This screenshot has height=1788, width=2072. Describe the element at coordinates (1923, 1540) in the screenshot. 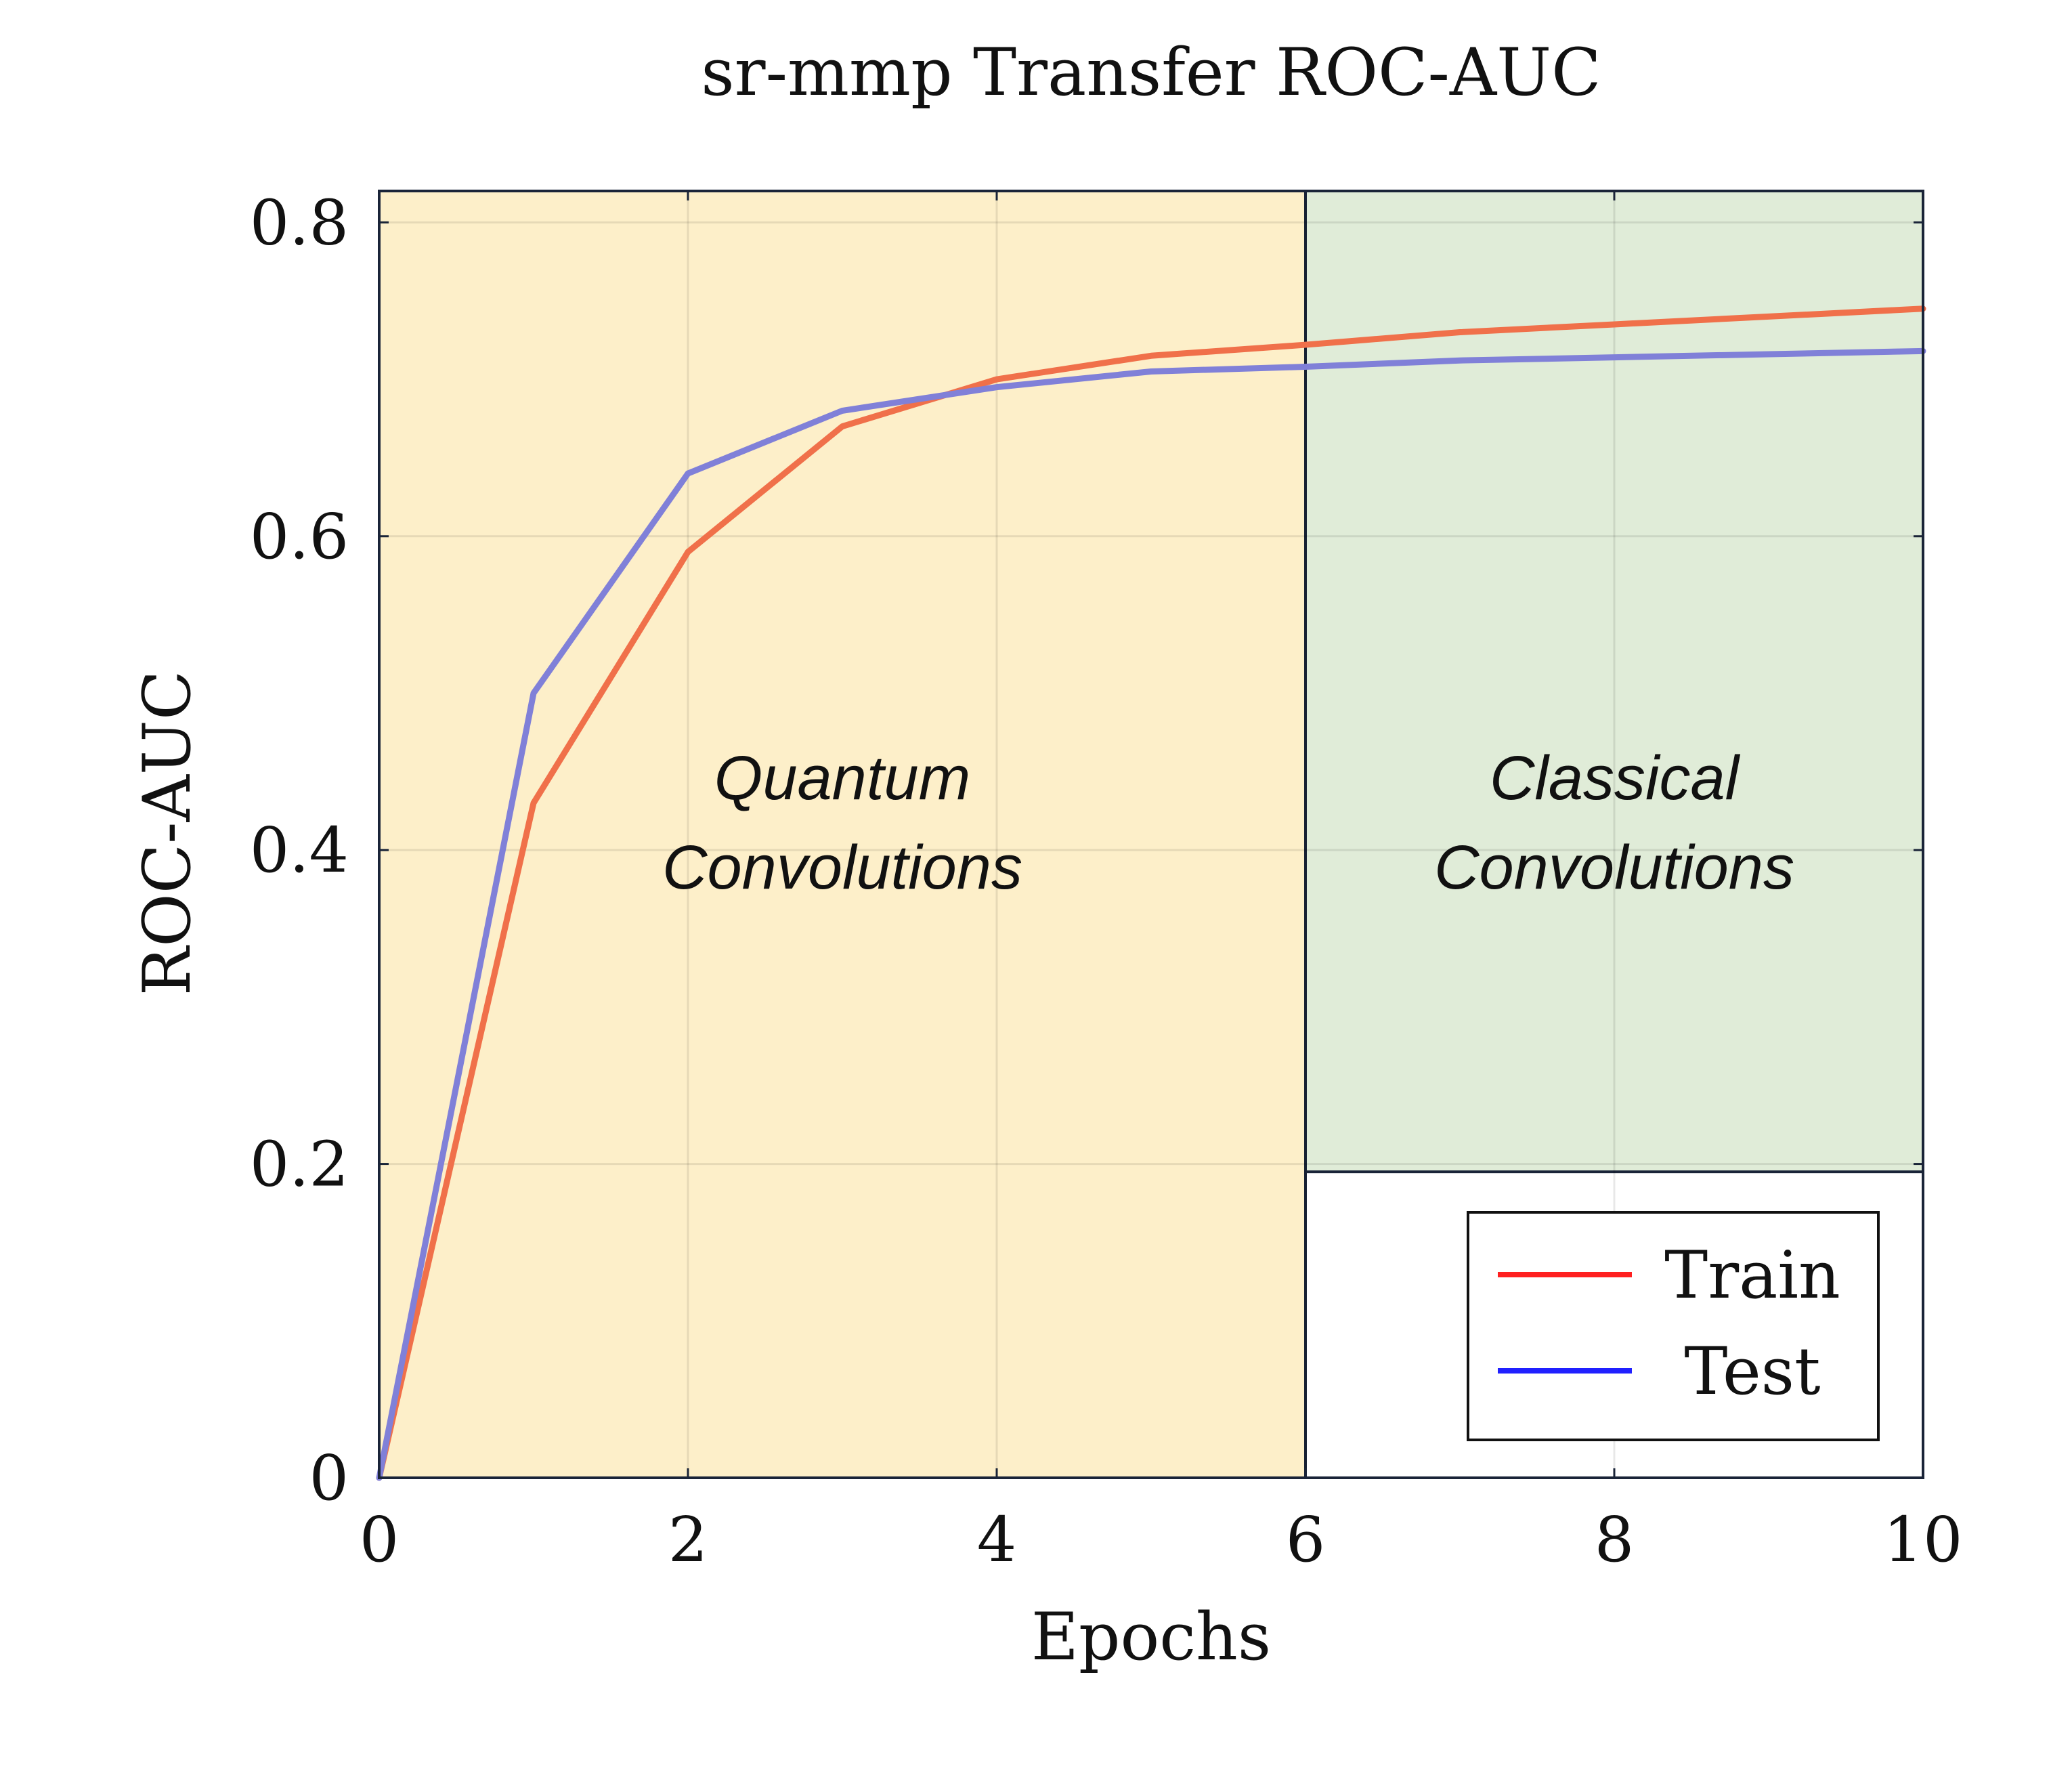

I see `x-tick-label-5: 10` at that location.